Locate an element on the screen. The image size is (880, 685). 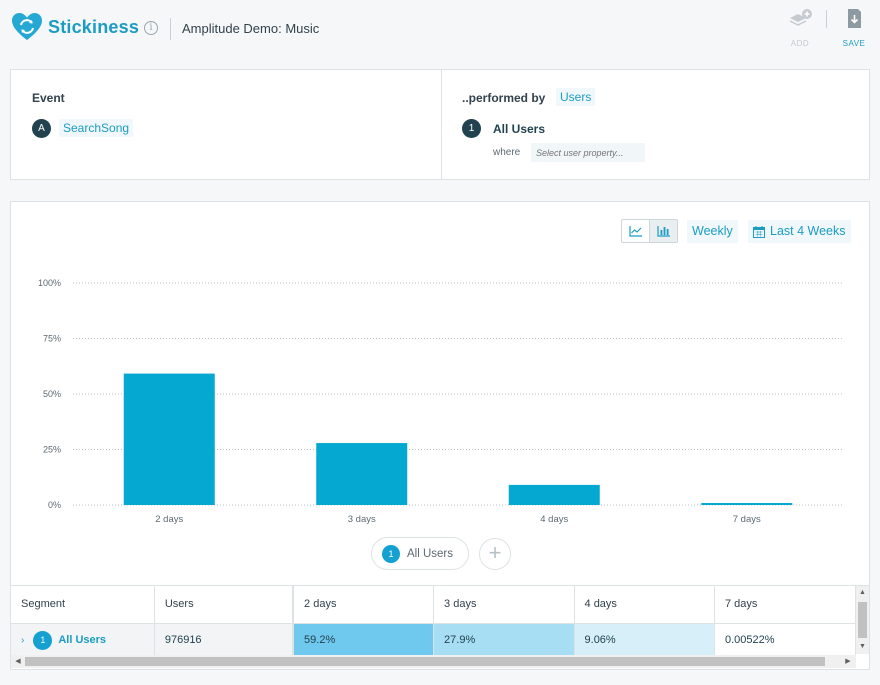
performed-by-label: ..performed by is located at coordinates (504, 98).